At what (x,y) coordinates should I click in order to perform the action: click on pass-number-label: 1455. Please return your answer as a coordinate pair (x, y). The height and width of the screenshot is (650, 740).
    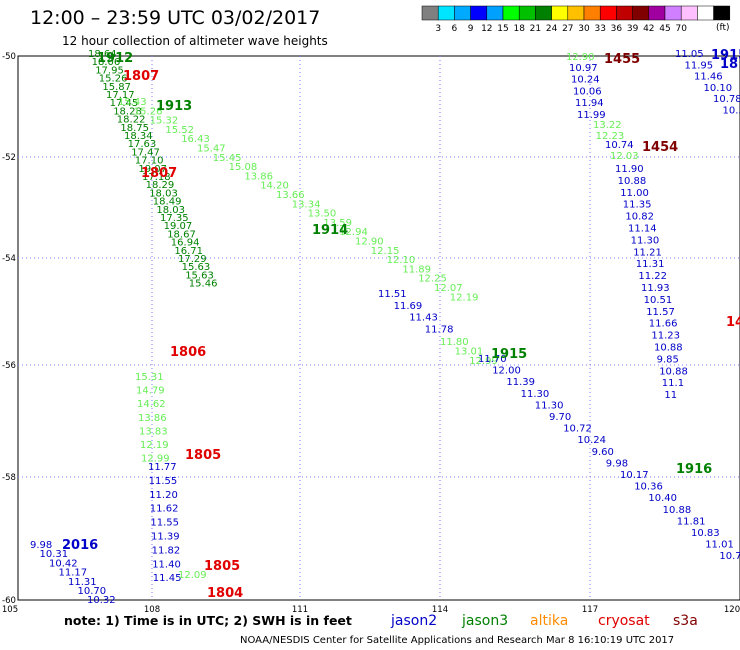
    Looking at the image, I should click on (622, 59).